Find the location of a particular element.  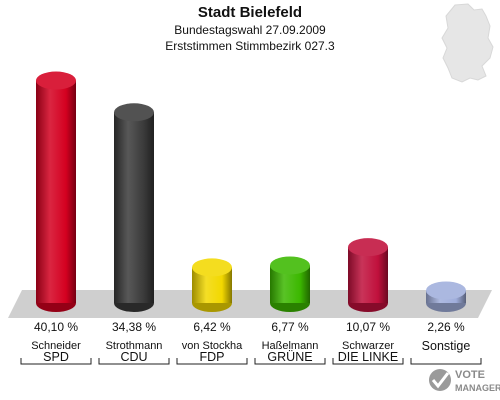

candidate-label: von Stockha is located at coordinates (212, 346).